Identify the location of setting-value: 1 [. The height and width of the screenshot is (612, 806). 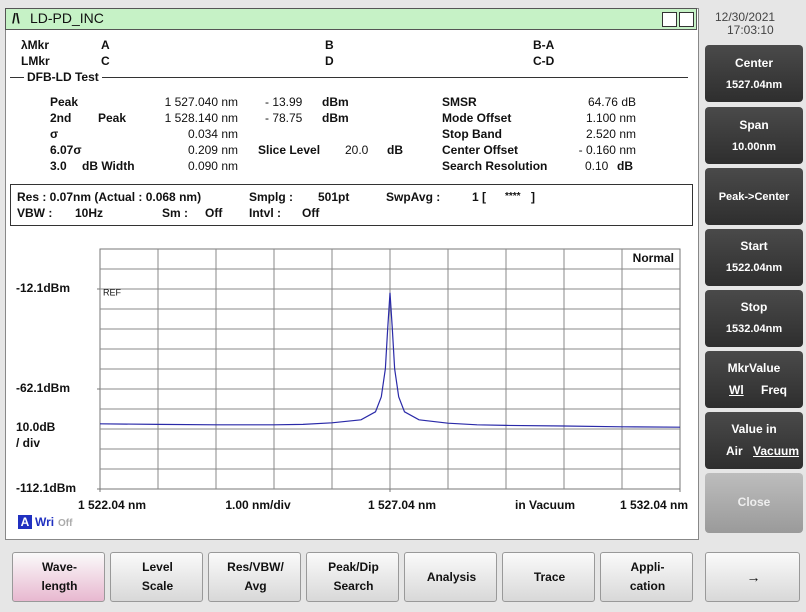
(479, 197).